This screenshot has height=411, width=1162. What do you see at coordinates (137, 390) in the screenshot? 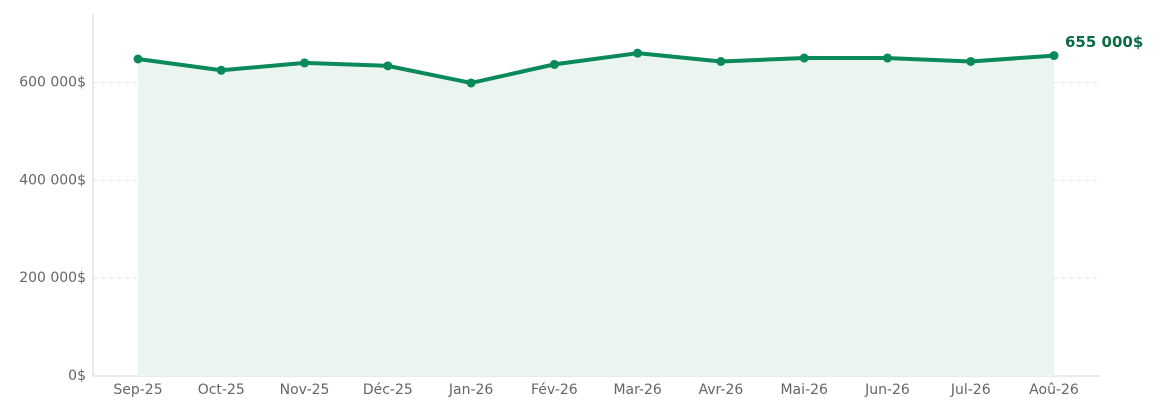
I see `x-tick-label: Sep-25` at bounding box center [137, 390].